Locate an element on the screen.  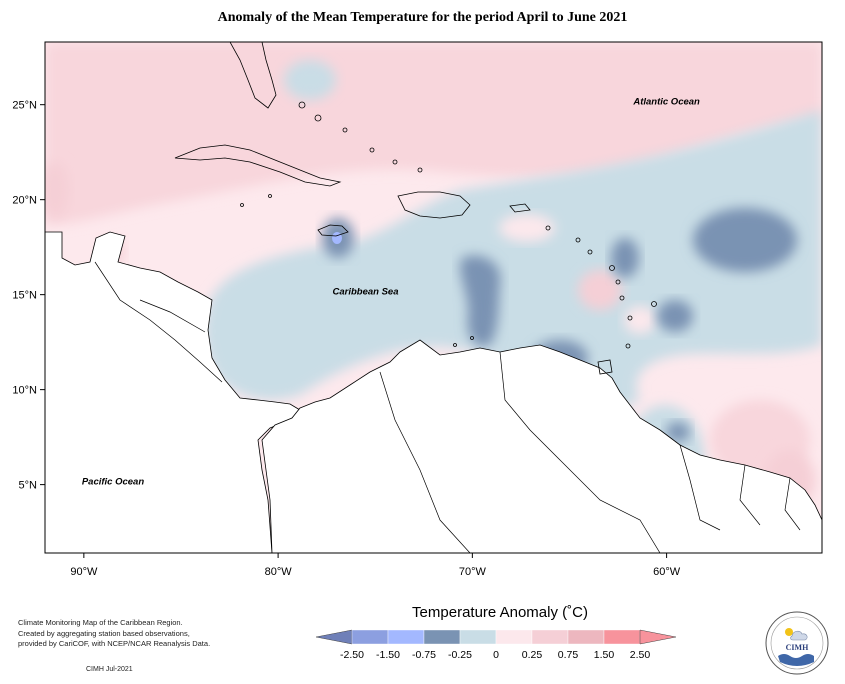
legend-swatches is located at coordinates (496, 637).